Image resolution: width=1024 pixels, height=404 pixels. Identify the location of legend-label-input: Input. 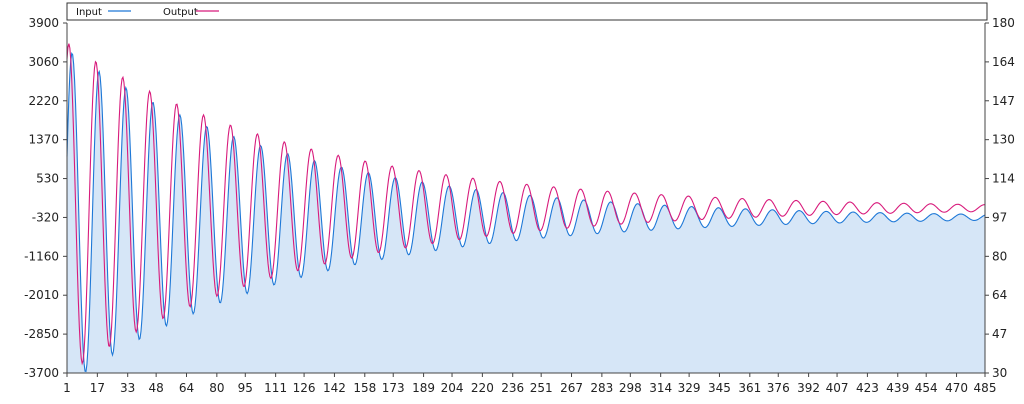
(89, 12).